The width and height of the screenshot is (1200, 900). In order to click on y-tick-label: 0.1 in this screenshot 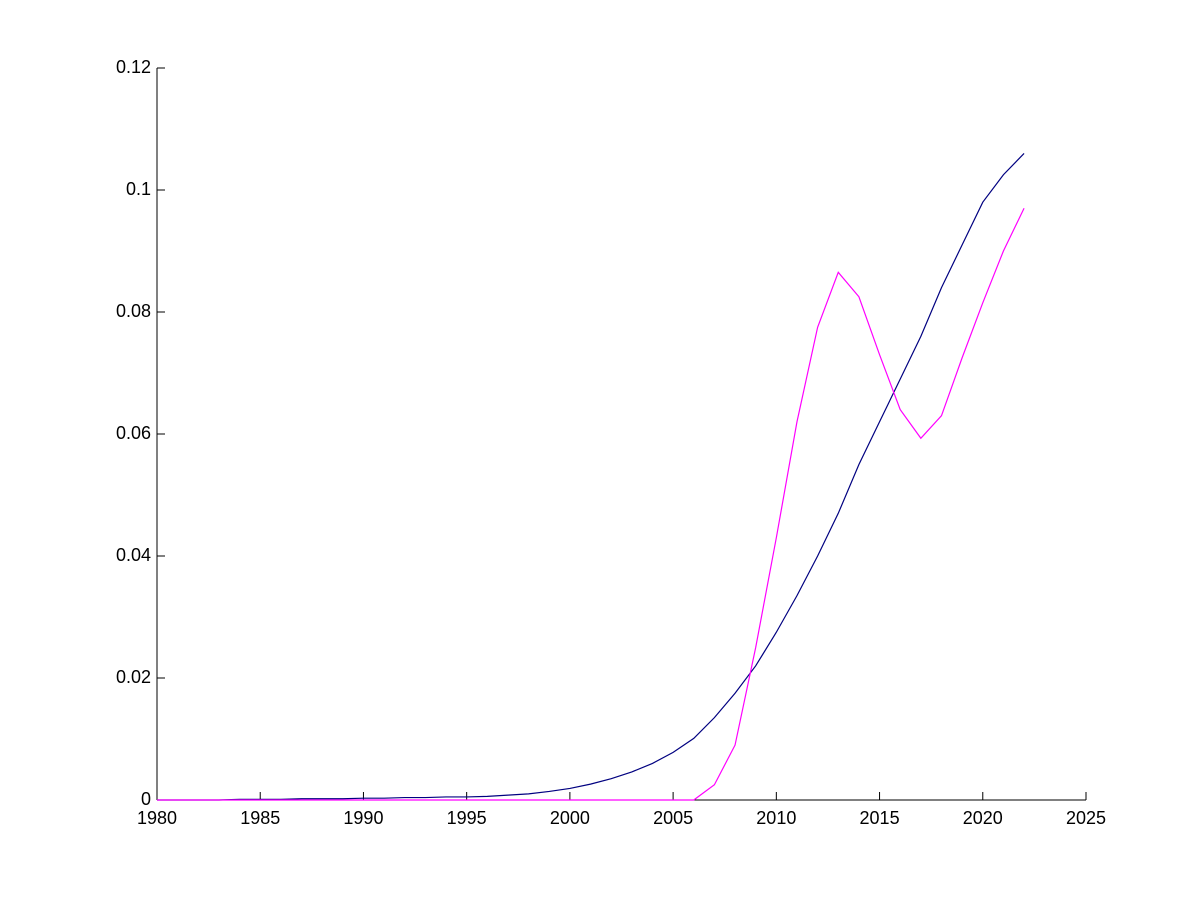, I will do `click(138, 189)`.